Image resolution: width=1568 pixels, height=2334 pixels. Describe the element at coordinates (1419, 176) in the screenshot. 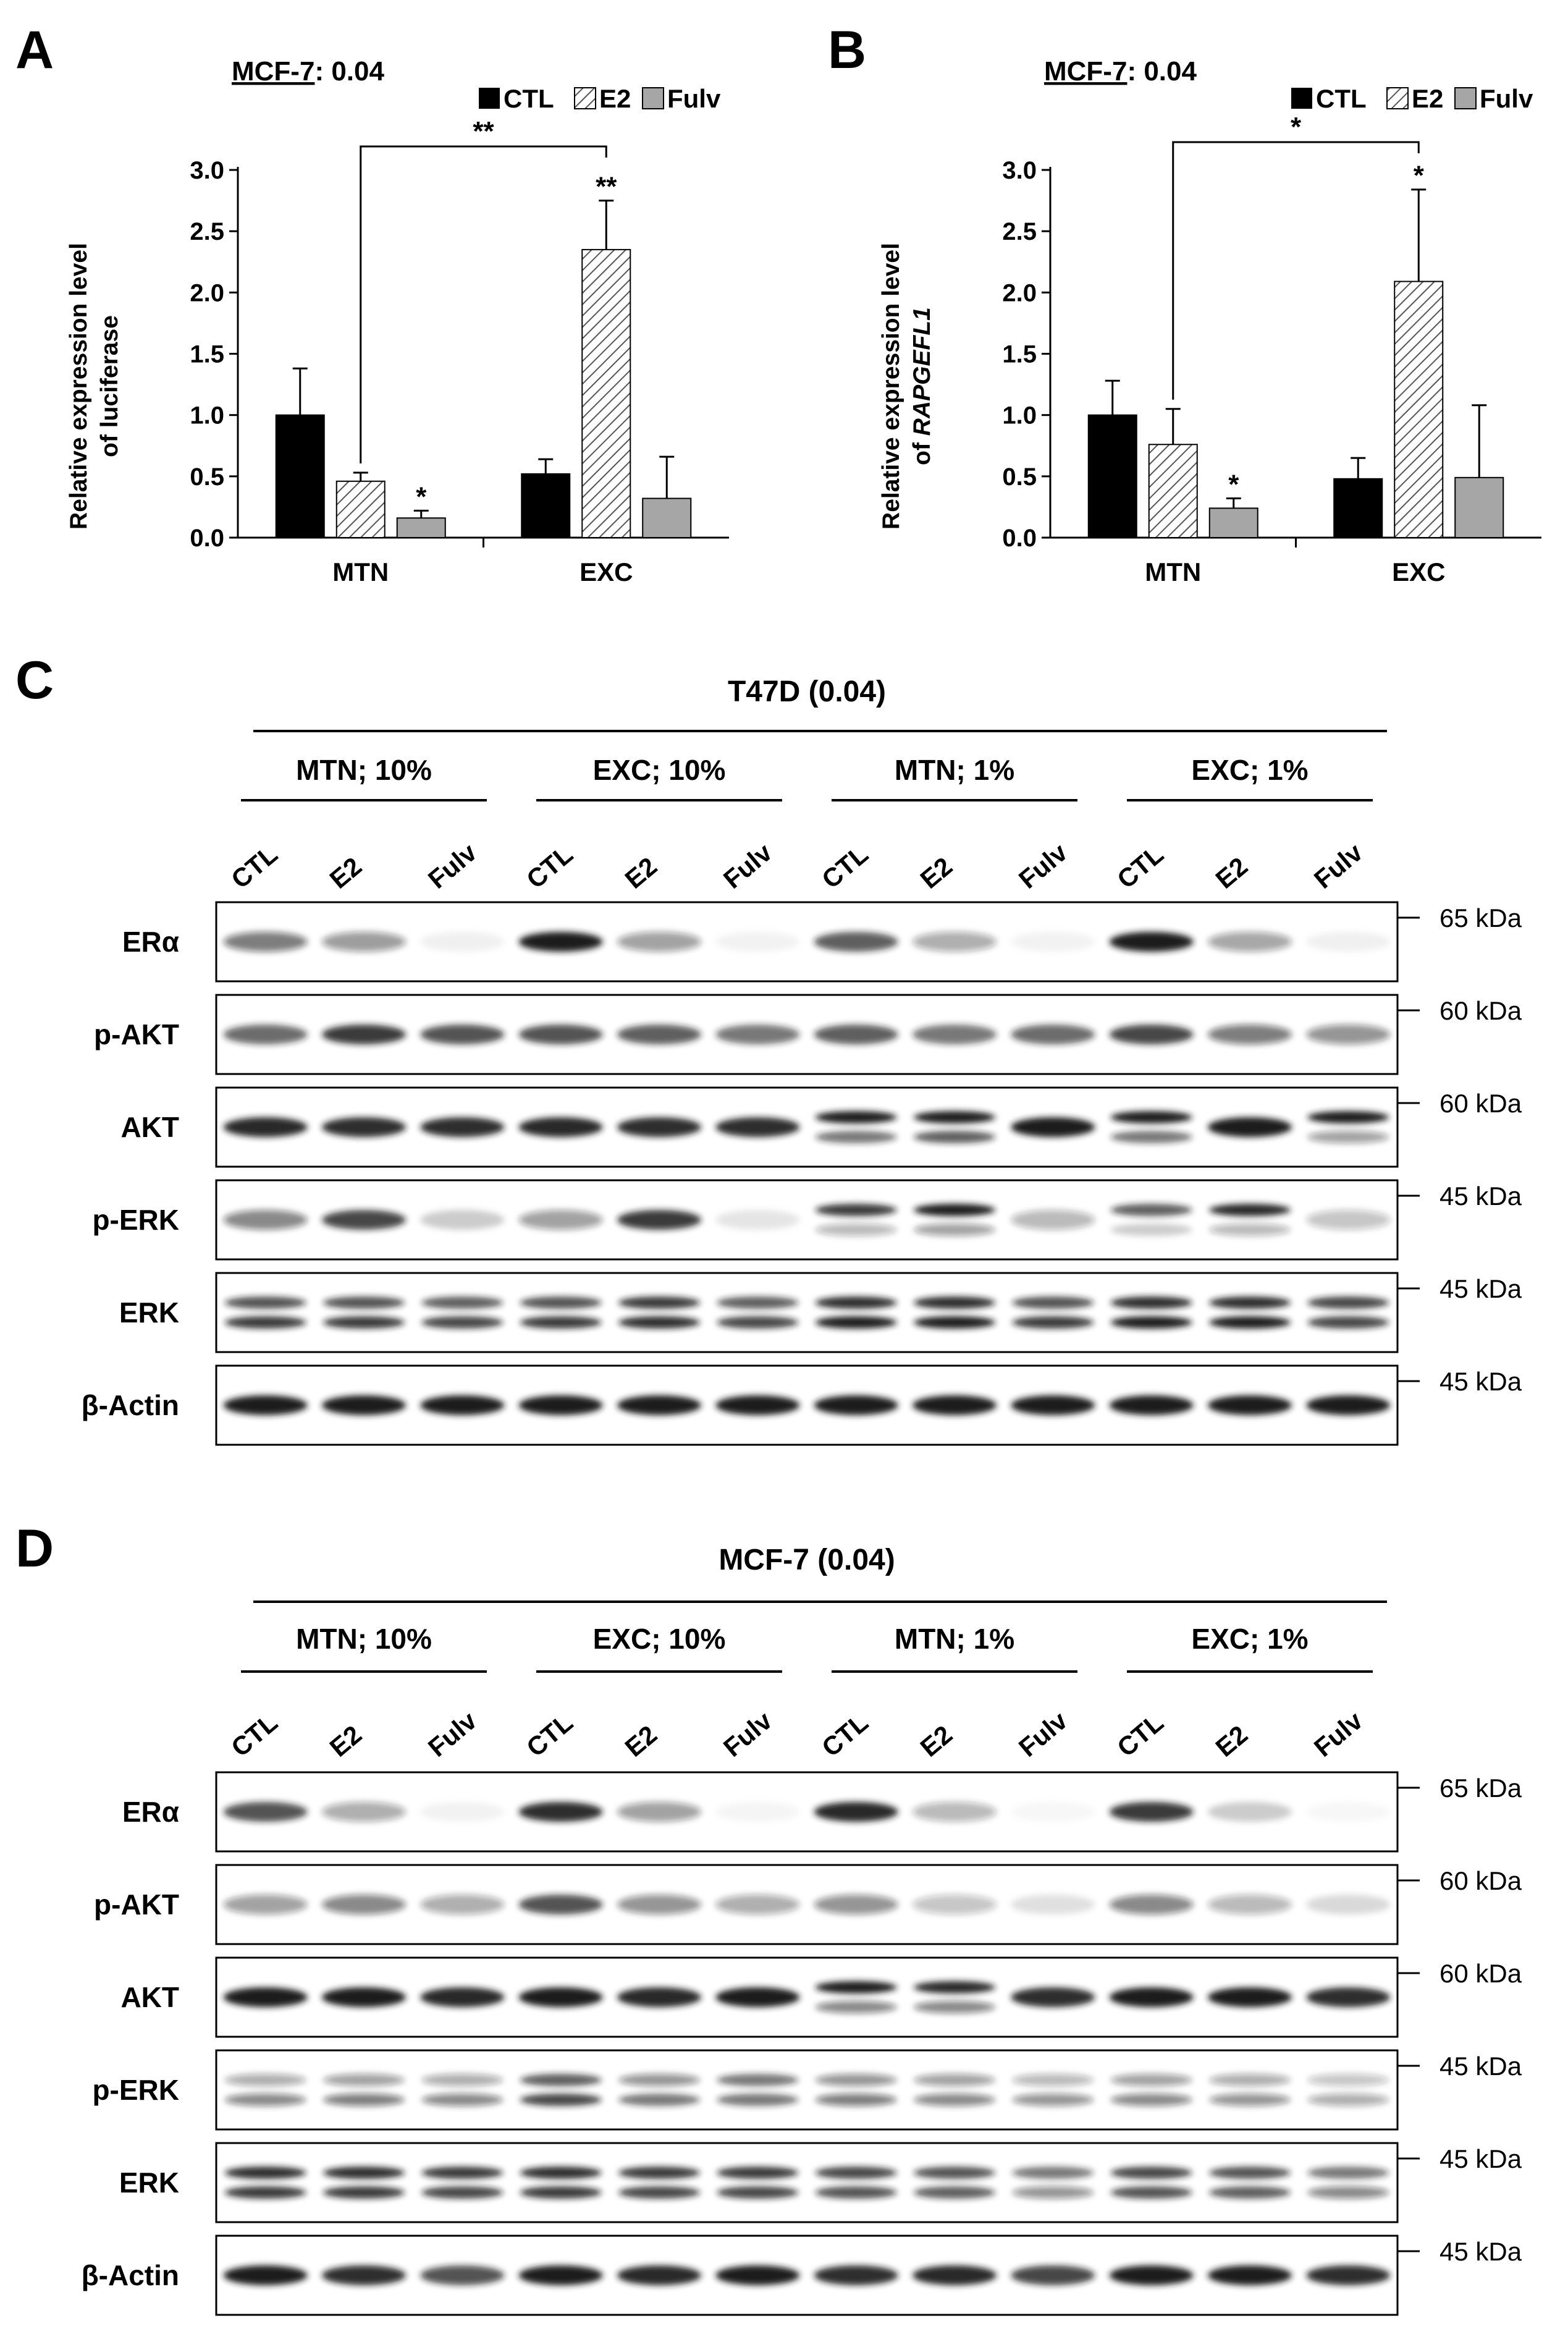

I see `significance-marker: *` at that location.